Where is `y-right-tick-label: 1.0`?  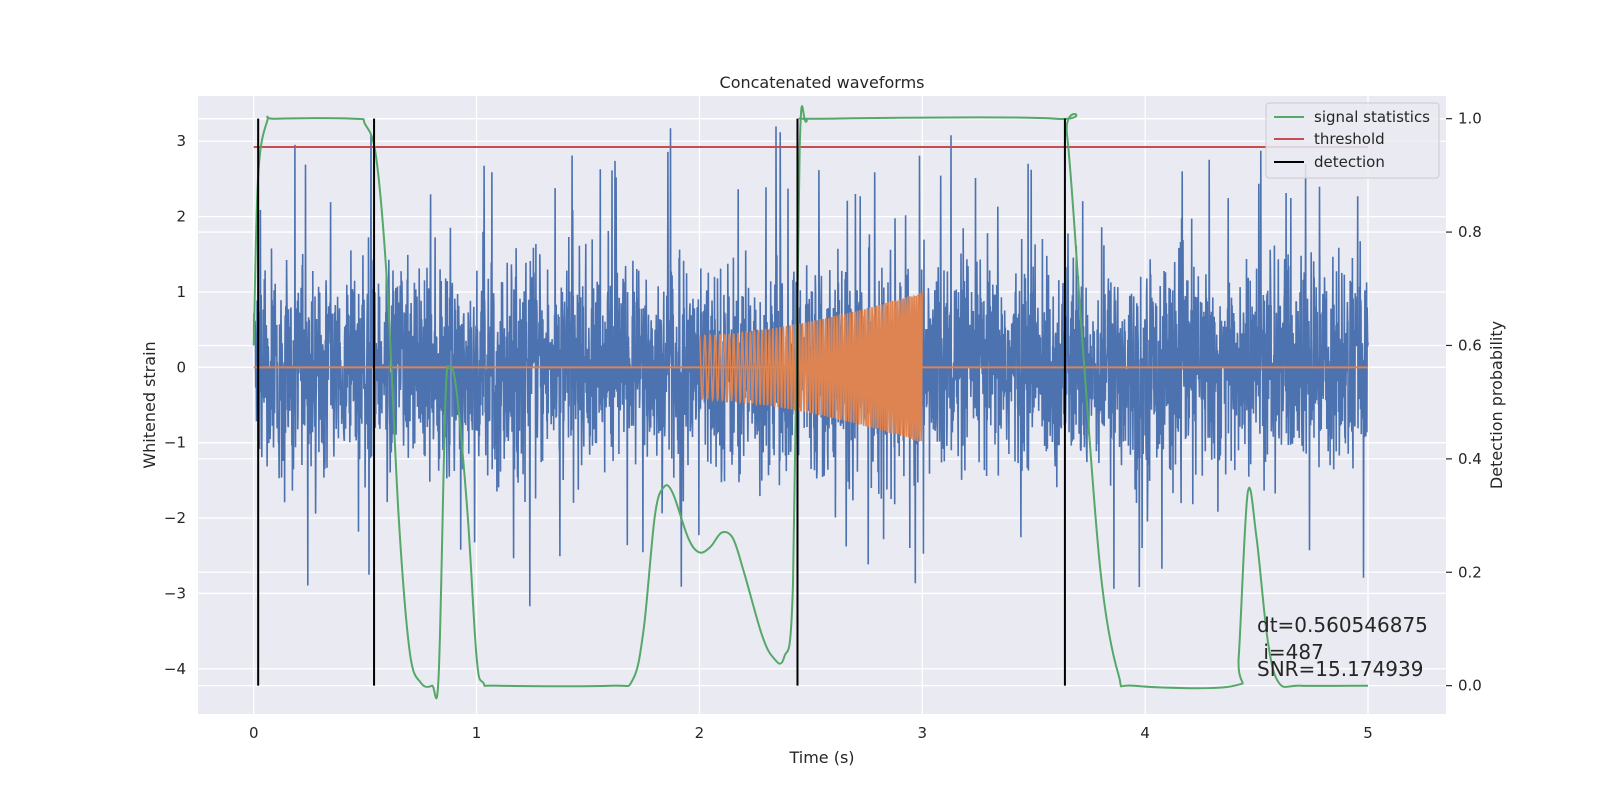 y-right-tick-label: 1.0 is located at coordinates (1470, 119).